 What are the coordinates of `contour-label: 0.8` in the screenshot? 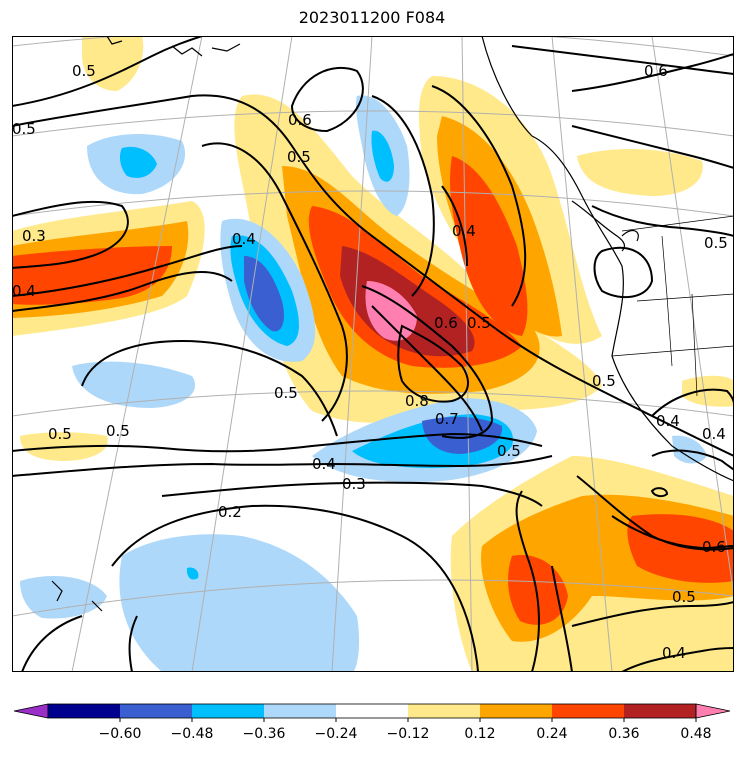 It's located at (417, 401).